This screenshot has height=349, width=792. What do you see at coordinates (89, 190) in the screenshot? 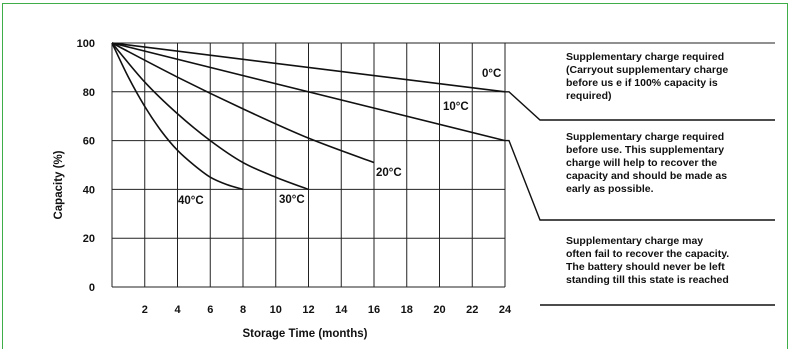
I see `y-tick-label: 40` at bounding box center [89, 190].